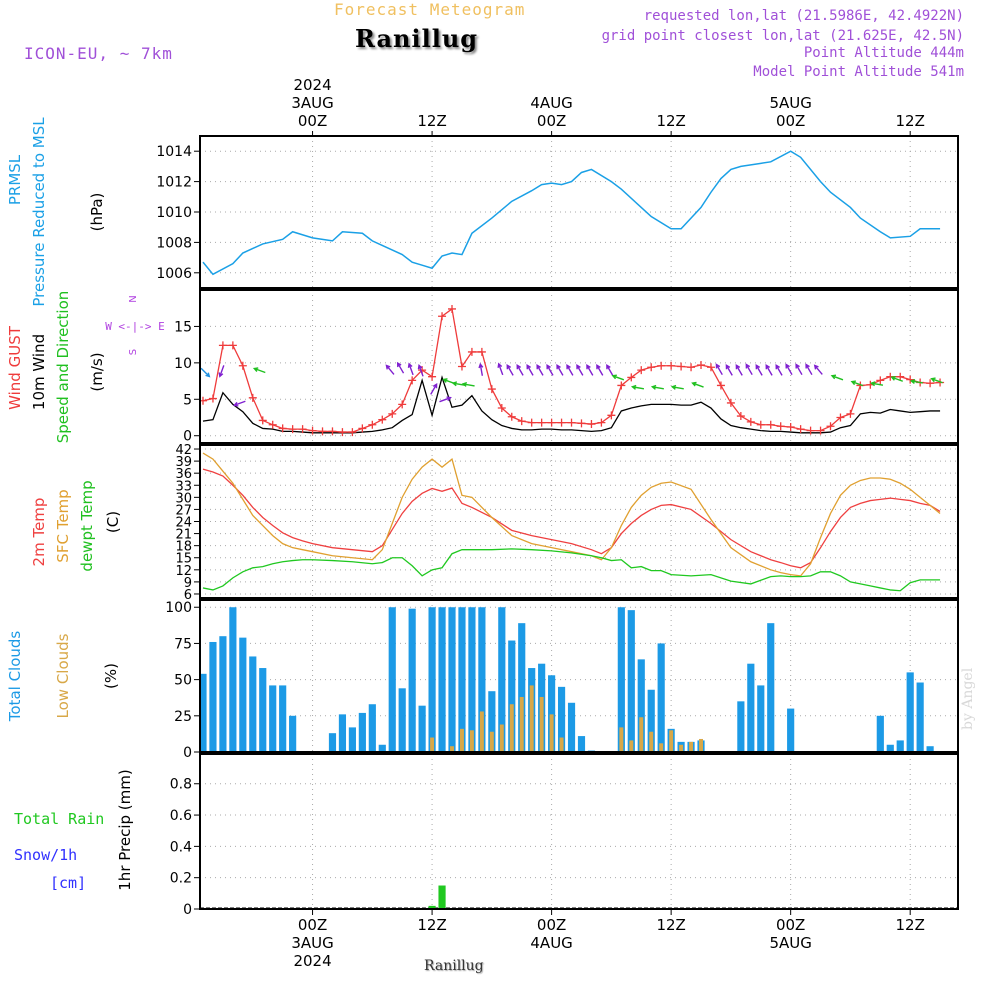 This screenshot has height=1000, width=1000. What do you see at coordinates (858, 72) in the screenshot?
I see `model-point-altitude: Model Point Altitude 541m` at bounding box center [858, 72].